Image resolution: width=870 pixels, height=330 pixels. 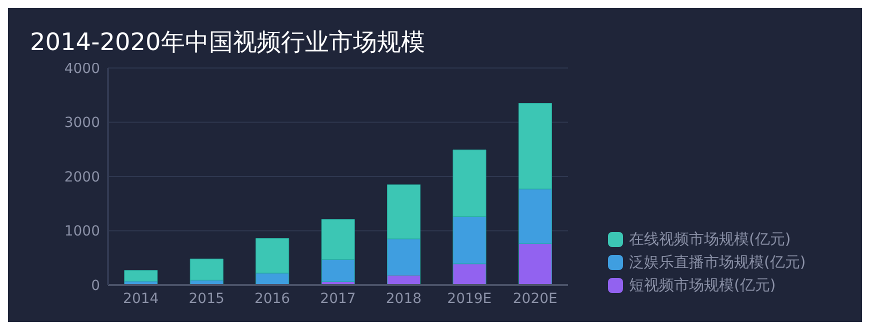 I want to click on x-tick-label: 2020E, so click(x=535, y=298).